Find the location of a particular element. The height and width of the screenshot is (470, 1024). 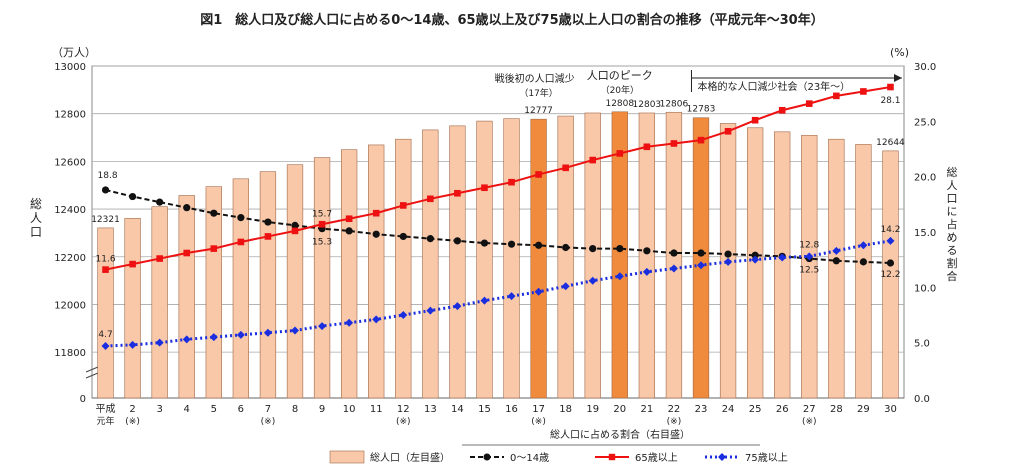

annotation-peak: 人口のピーク is located at coordinates (620, 75).